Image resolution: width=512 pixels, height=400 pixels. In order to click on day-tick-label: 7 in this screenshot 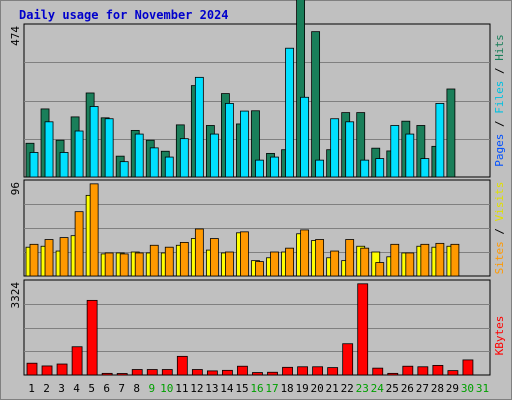, I will do `click(121, 388)`.